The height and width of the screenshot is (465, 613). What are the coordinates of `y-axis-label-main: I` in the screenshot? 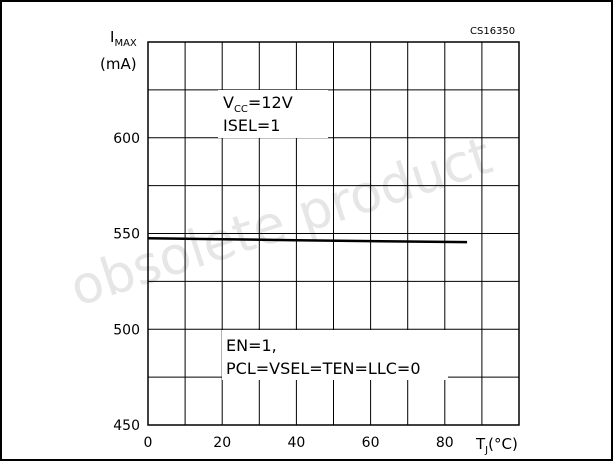 It's located at (112, 37).